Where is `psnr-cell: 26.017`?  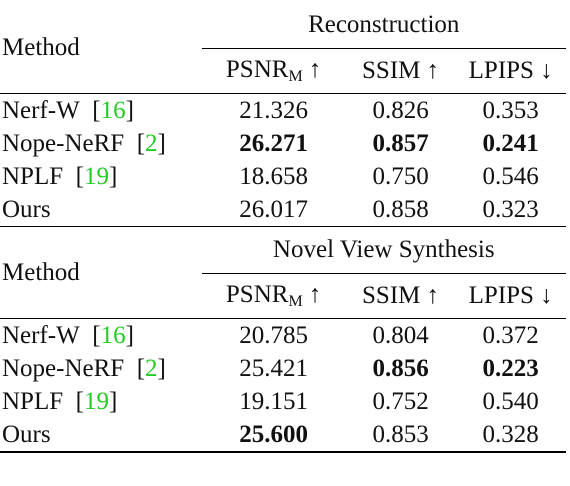 psnr-cell: 26.017 is located at coordinates (274, 209).